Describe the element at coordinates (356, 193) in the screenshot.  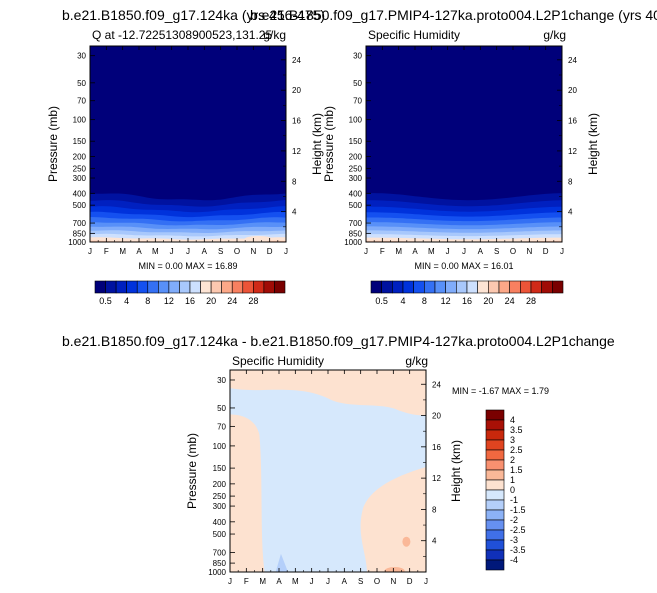
I see `panel-2-ytick-label: 400` at that location.